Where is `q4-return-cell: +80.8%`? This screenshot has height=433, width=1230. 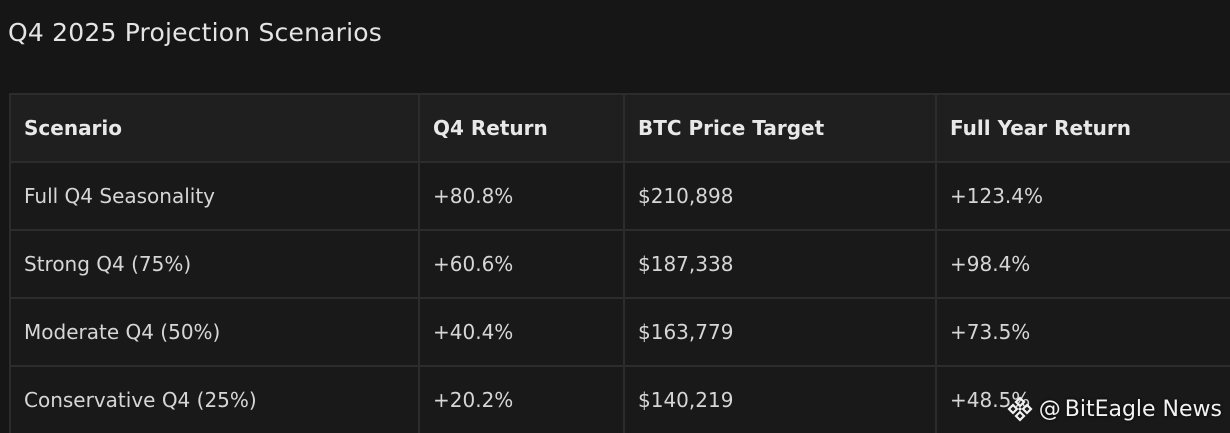 q4-return-cell: +80.8% is located at coordinates (521, 196).